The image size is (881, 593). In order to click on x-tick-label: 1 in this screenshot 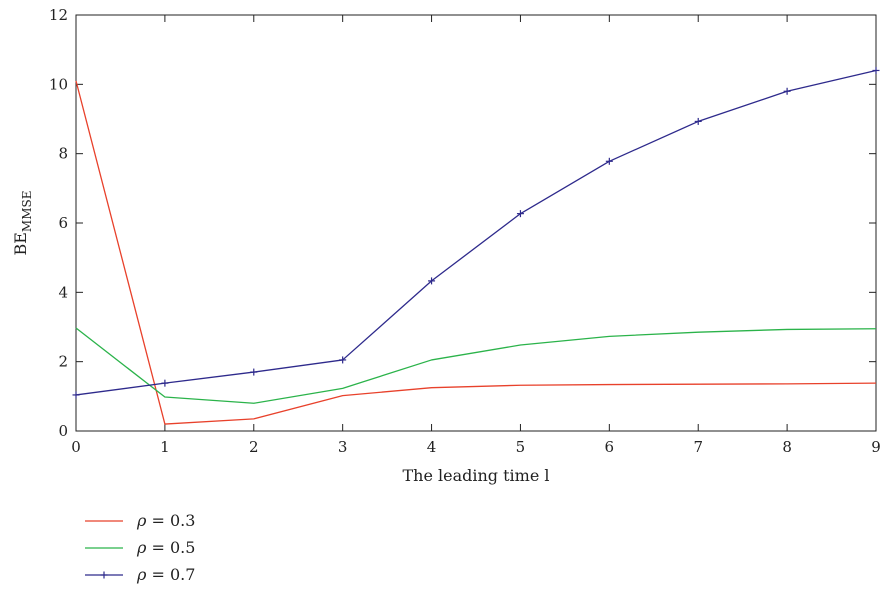, I will do `click(165, 447)`.